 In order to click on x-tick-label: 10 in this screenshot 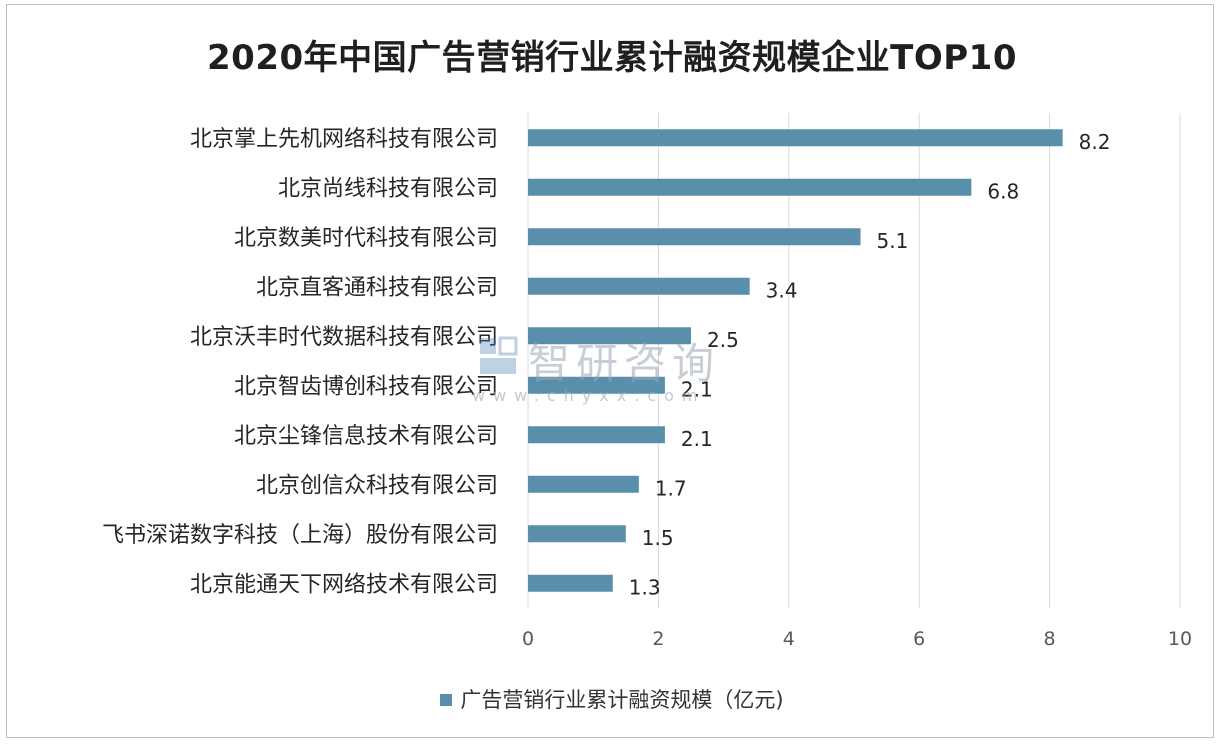, I will do `click(1180, 639)`.